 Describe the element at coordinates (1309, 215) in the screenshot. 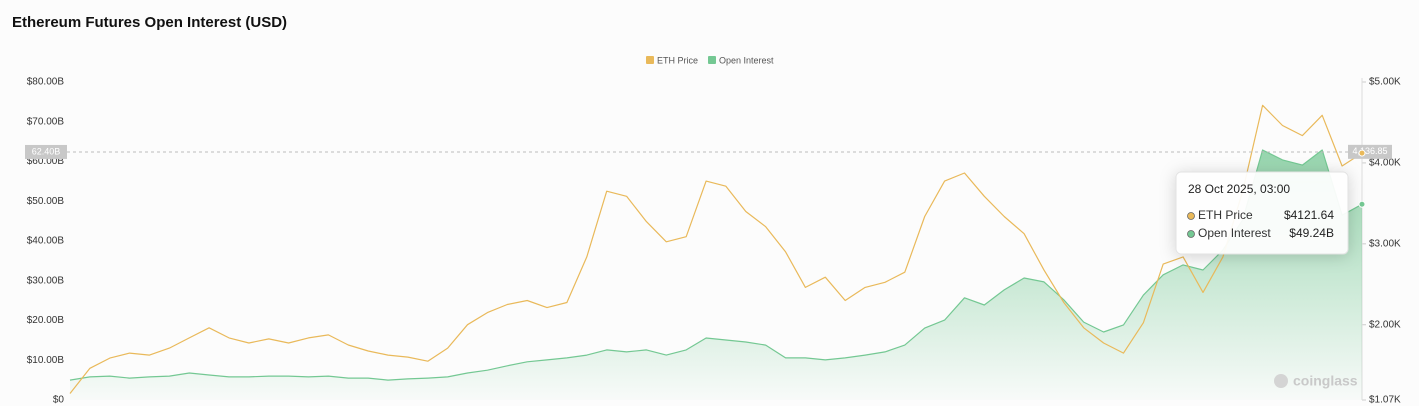

I see `tooltip-value: $4121.64` at that location.